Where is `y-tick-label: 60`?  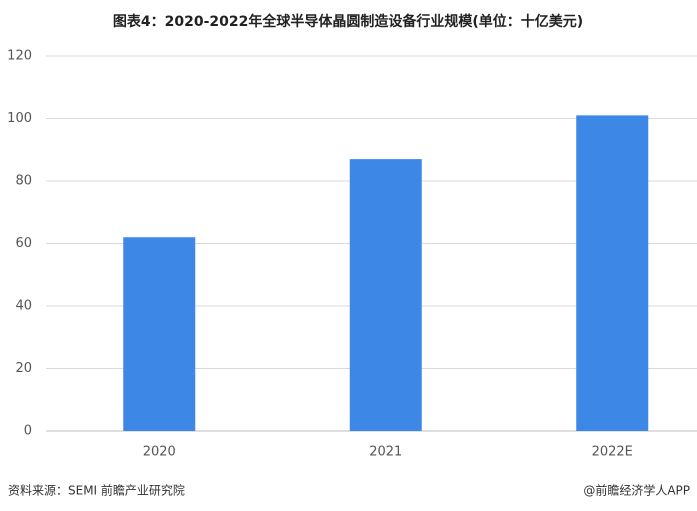
y-tick-label: 60 is located at coordinates (23, 243).